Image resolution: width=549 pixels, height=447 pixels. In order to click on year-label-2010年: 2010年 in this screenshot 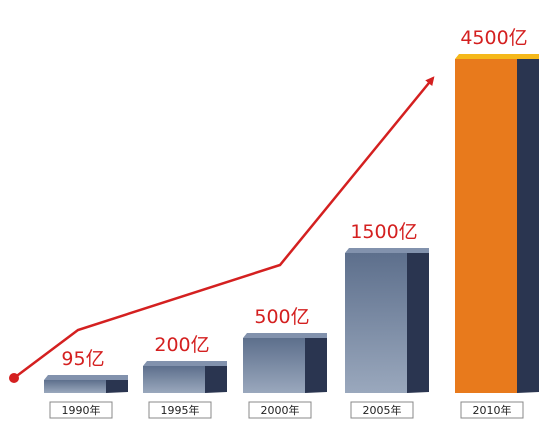, I will do `click(492, 410)`.